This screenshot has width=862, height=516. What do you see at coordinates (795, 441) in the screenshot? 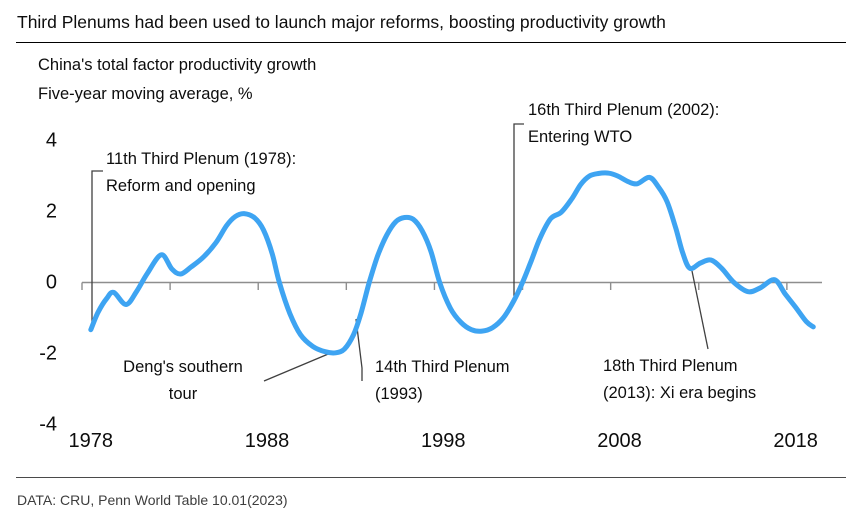
I see `x-axis-label-2018: 2018` at bounding box center [795, 441].